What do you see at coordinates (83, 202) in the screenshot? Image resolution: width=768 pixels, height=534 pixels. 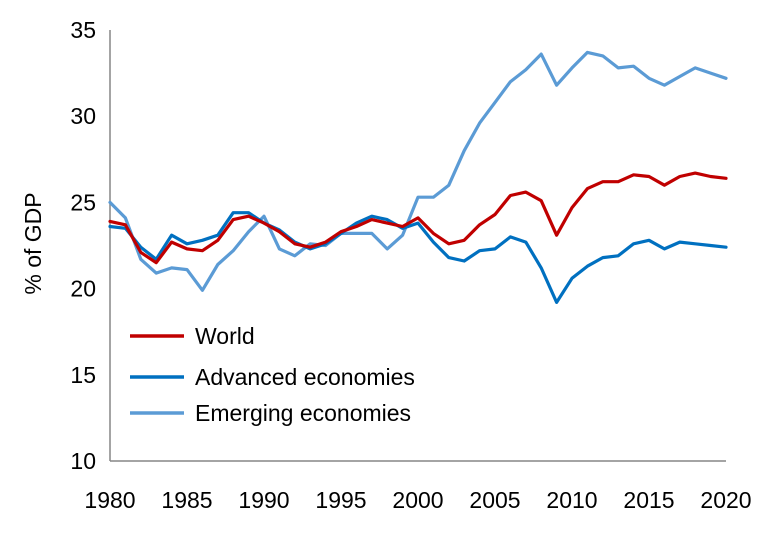 I see `y-tick-label: 25` at bounding box center [83, 202].